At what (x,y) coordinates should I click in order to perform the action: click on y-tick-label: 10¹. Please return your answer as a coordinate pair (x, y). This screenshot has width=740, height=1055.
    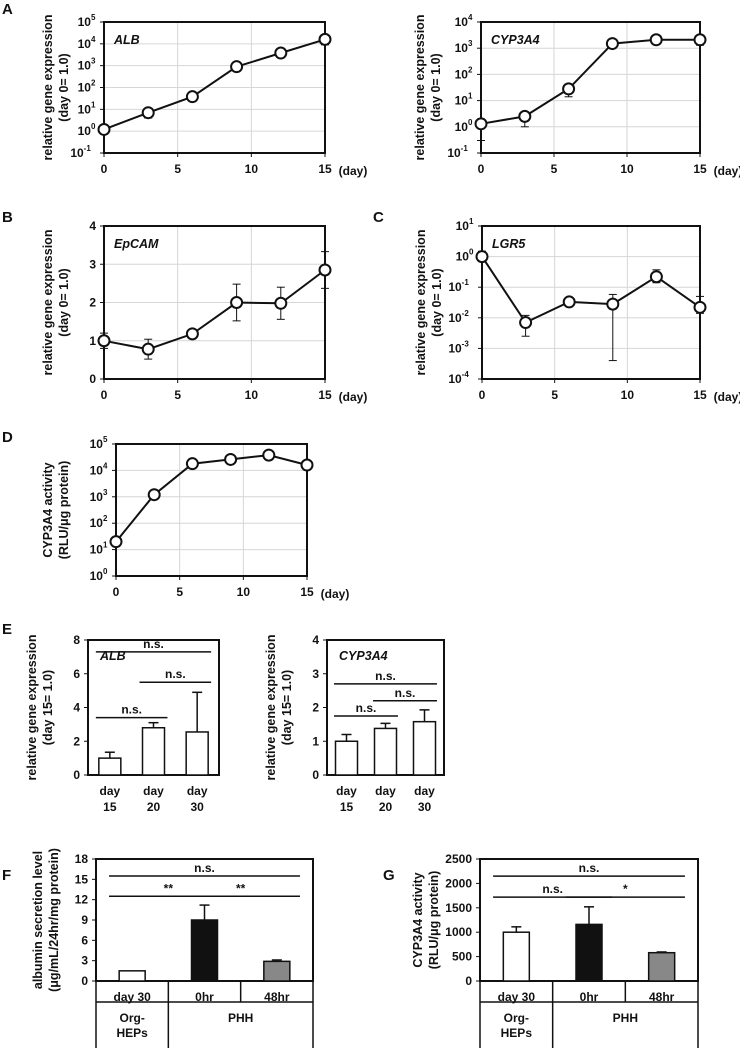
    Looking at the image, I should click on (464, 100).